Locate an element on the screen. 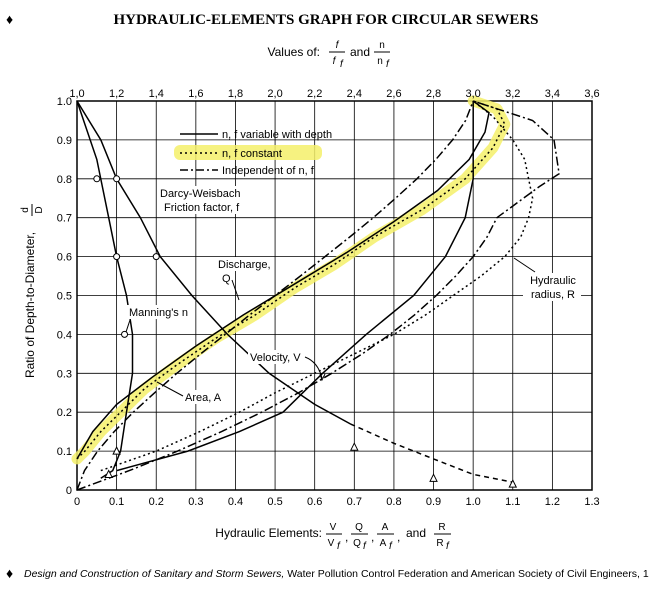  top-tick-label: 2,0 is located at coordinates (274, 94).